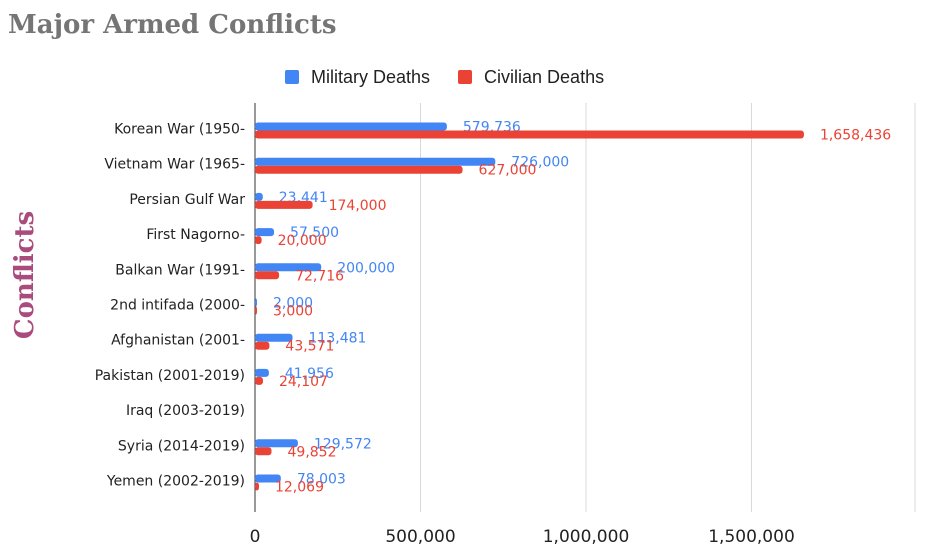 This screenshot has width=930, height=554. Describe the element at coordinates (302, 241) in the screenshot. I see `data-label-civilian-3: 20,000` at that location.